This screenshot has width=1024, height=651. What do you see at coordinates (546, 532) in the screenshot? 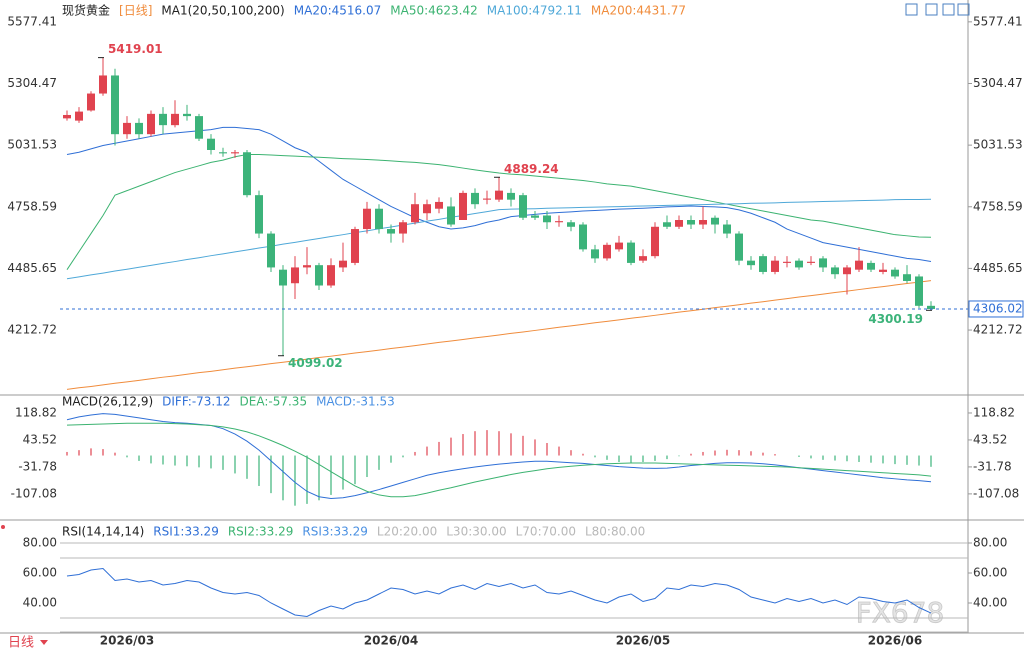
I see `legend-label: L70:70.00` at bounding box center [546, 532].